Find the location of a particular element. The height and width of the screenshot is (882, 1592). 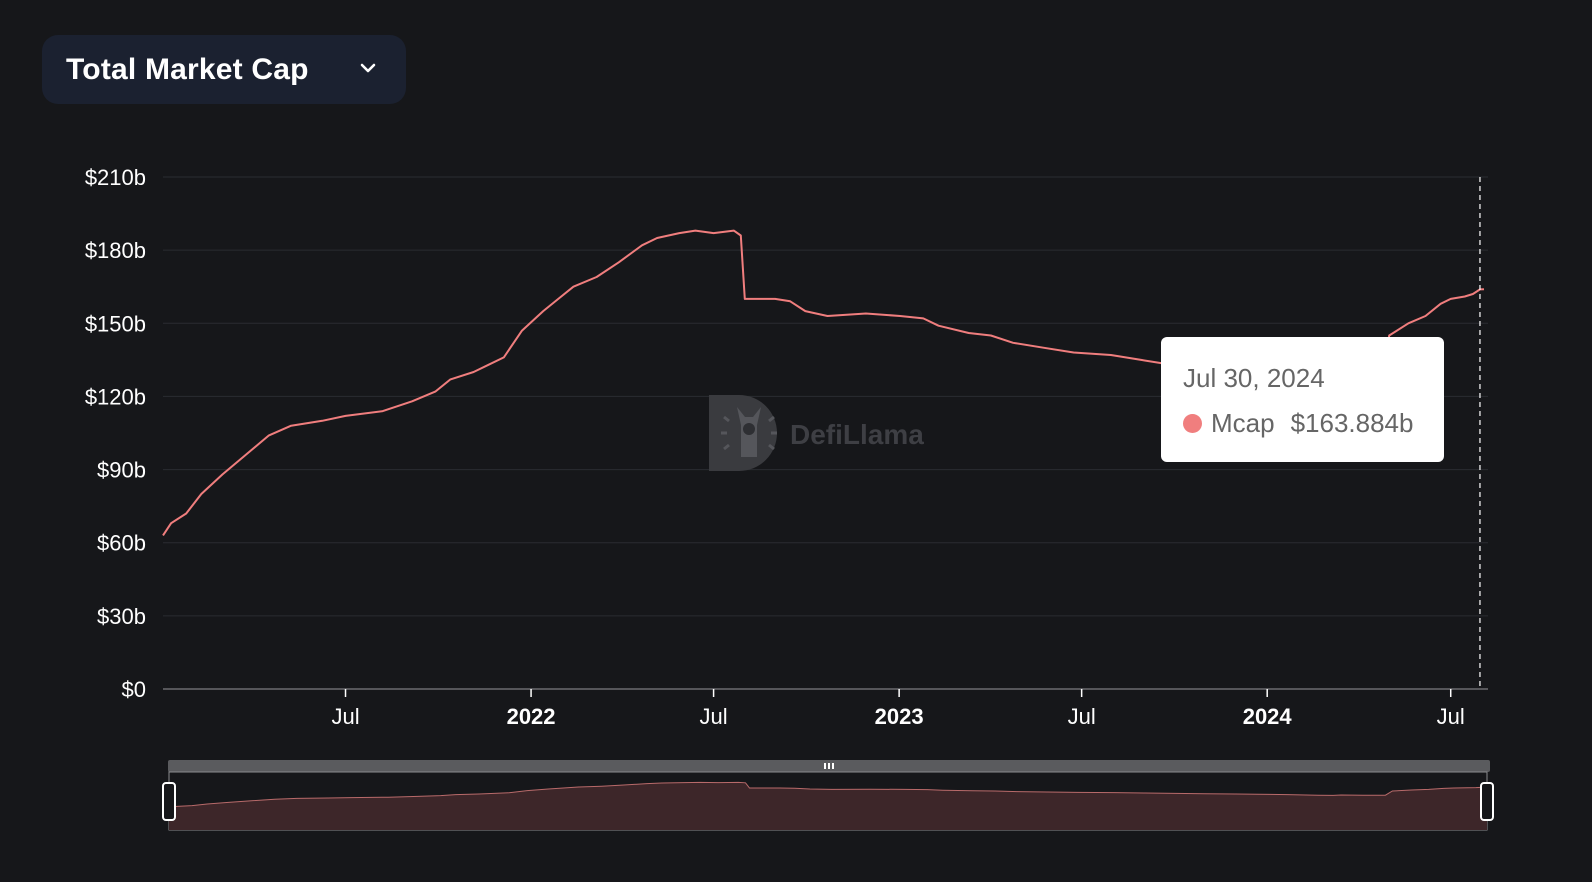

metric-selector-label: Total Market Cap is located at coordinates (187, 69).